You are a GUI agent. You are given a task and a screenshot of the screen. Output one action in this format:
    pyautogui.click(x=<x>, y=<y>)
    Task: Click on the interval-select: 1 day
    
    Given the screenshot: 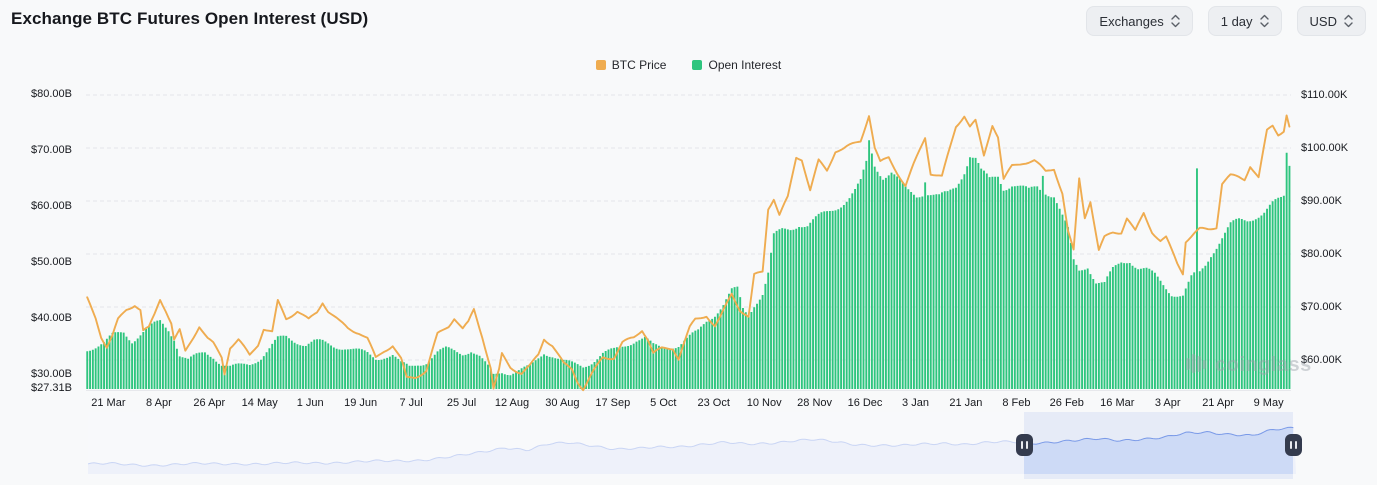 What is the action you would take?
    pyautogui.click(x=1244, y=21)
    